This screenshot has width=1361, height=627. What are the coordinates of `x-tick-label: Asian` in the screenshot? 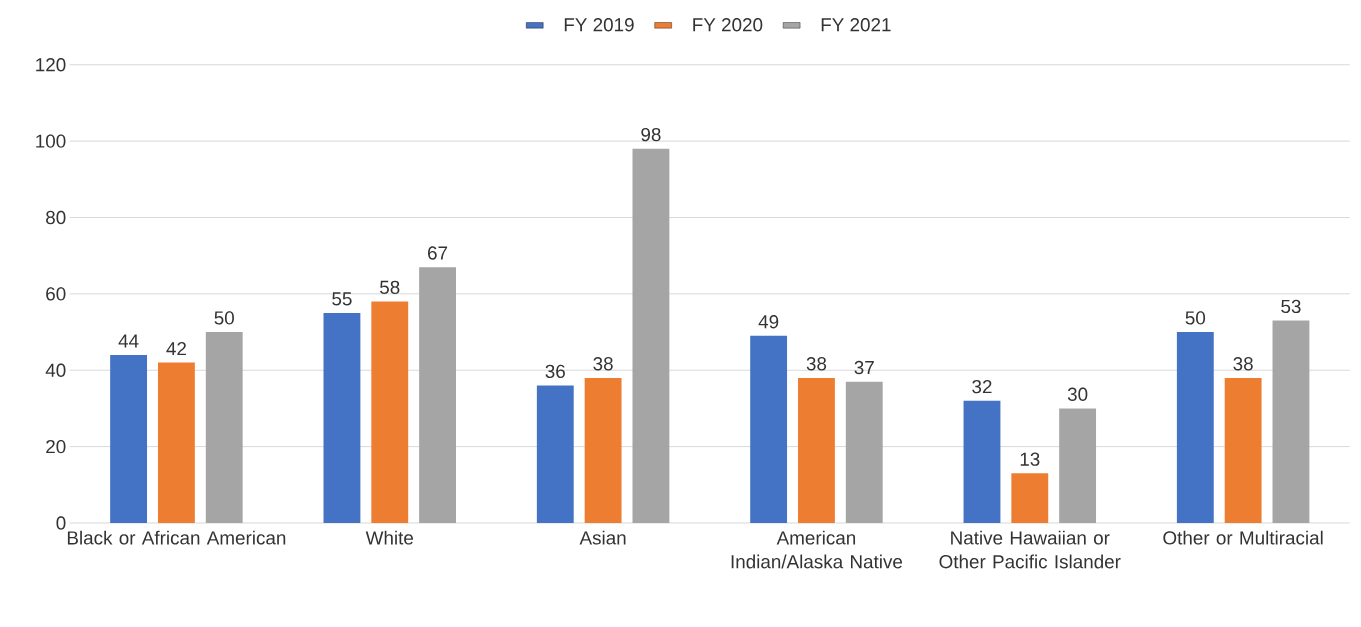 It's located at (602, 537).